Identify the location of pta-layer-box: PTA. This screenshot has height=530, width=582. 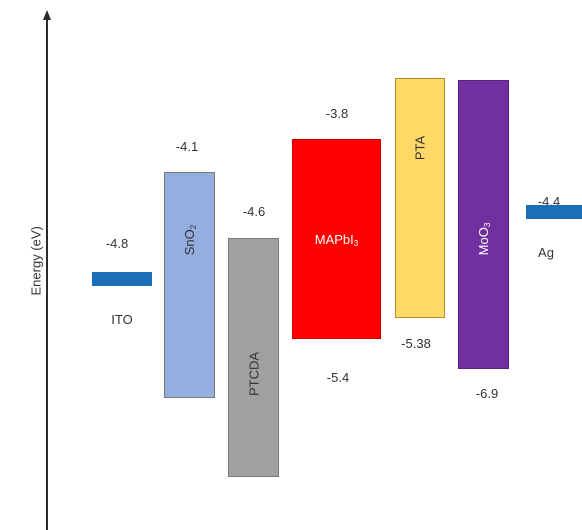
(420, 198).